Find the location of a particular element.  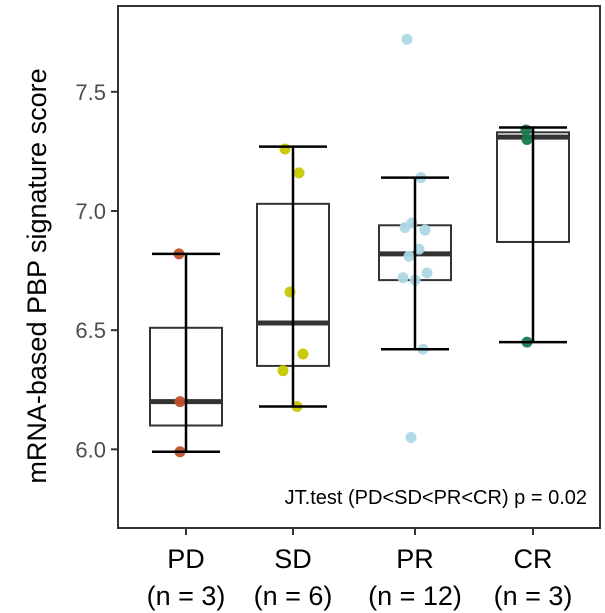

y-tick-label: 6.5 is located at coordinates (90, 330).